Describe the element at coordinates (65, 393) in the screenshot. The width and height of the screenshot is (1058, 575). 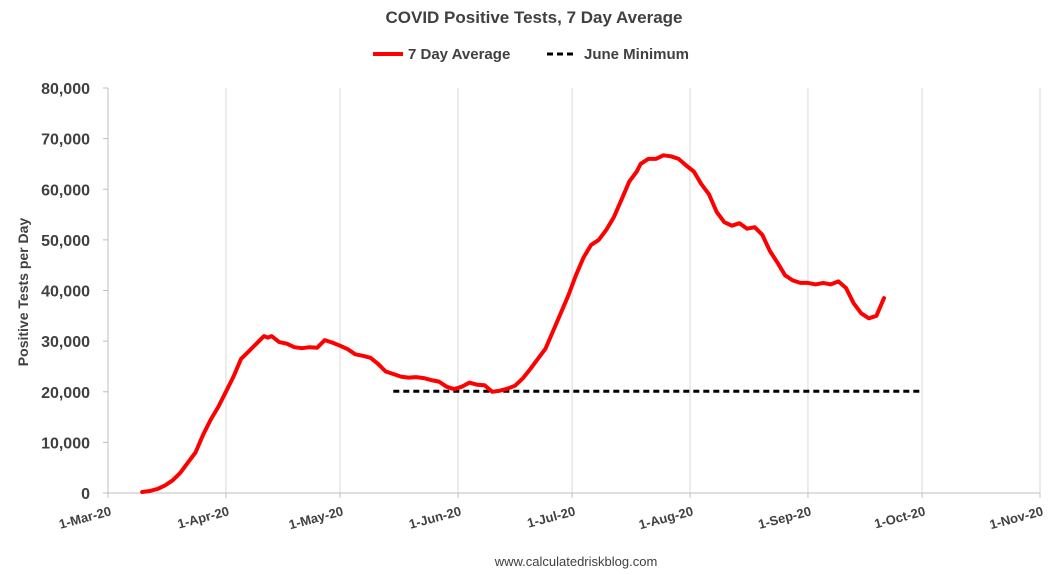
I see `y-tick-label: 20,000` at that location.